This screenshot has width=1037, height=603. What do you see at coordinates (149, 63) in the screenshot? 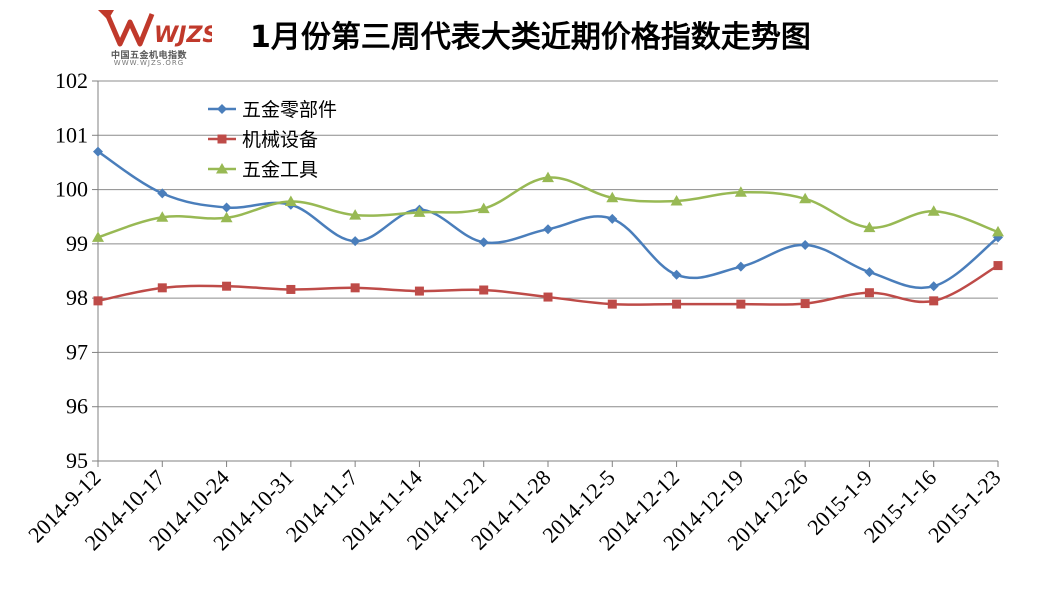
I see `logo-url-text: WWW.WJZS.ORG` at bounding box center [149, 63].